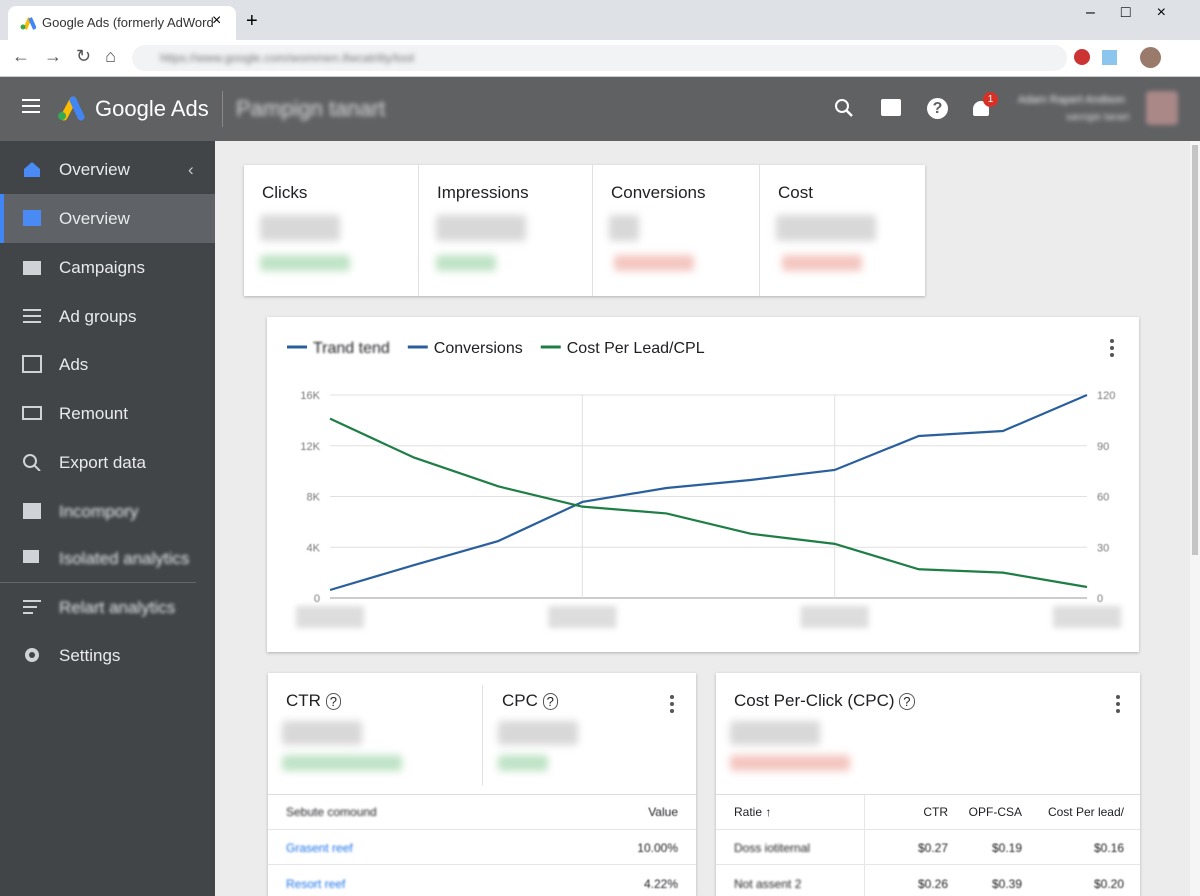 This screenshot has height=896, width=1200. What do you see at coordinates (310, 447) in the screenshot?
I see `y-tick-label: 12K` at bounding box center [310, 447].